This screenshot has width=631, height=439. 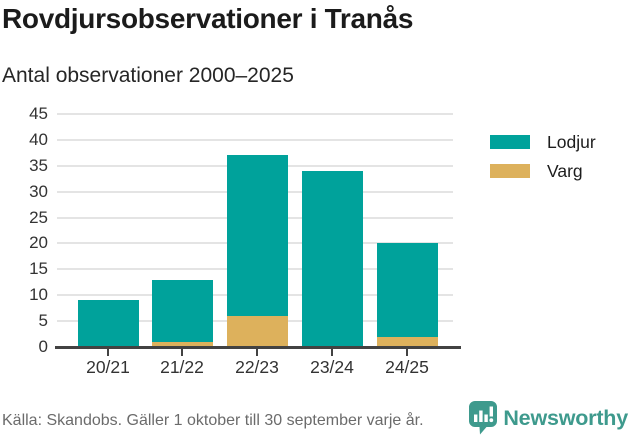 What do you see at coordinates (258, 347) in the screenshot?
I see `x-axis-line` at bounding box center [258, 347].